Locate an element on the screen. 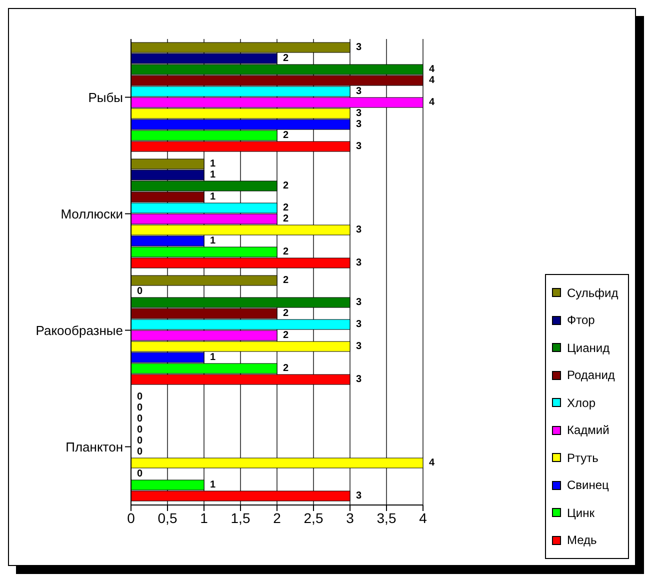 The height and width of the screenshot is (578, 647). x-tick-label: 1,5 is located at coordinates (240, 518).